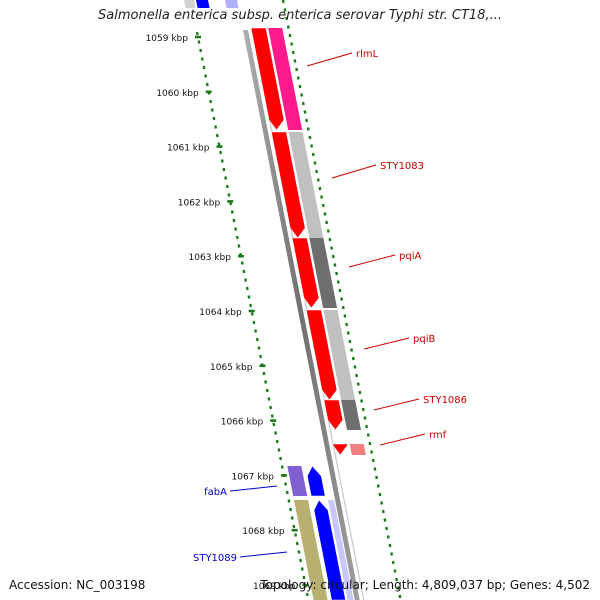 The height and width of the screenshot is (600, 600). I want to click on gene-box-pqib, so click(339, 355).